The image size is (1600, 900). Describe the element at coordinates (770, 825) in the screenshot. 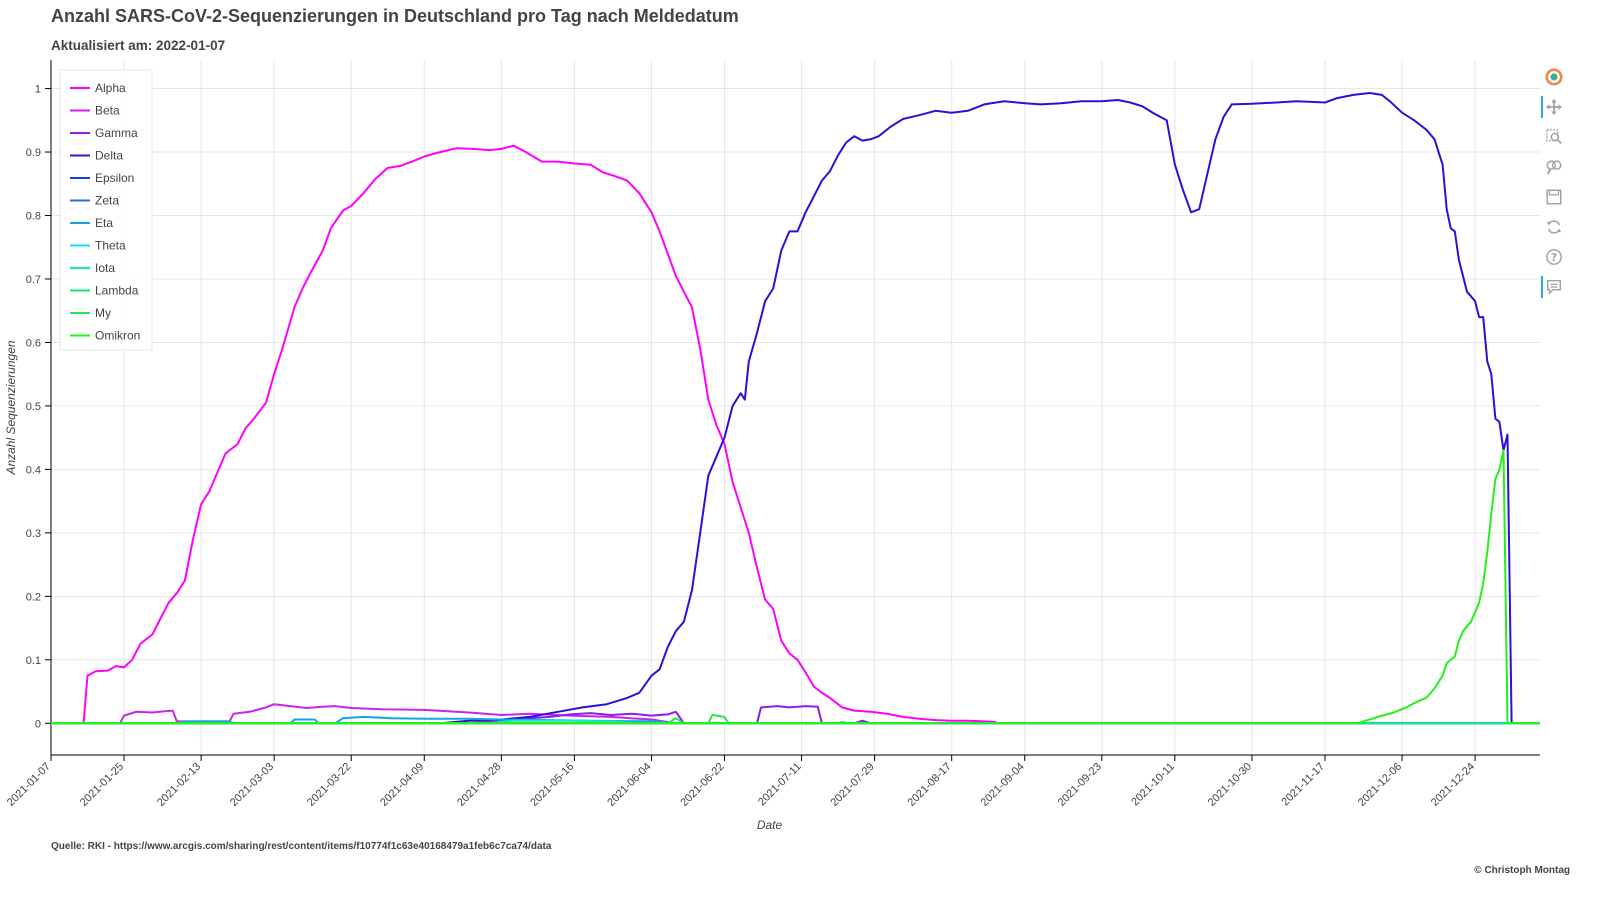

I see `x-axis-label: Date` at that location.